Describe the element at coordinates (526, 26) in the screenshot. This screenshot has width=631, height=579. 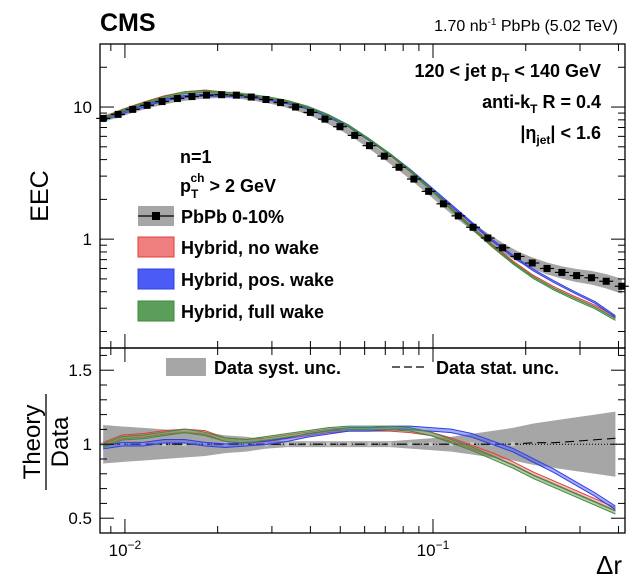
I see `lumi-label: 1.70 nb-1 PbPb (5.02 TeV)` at that location.